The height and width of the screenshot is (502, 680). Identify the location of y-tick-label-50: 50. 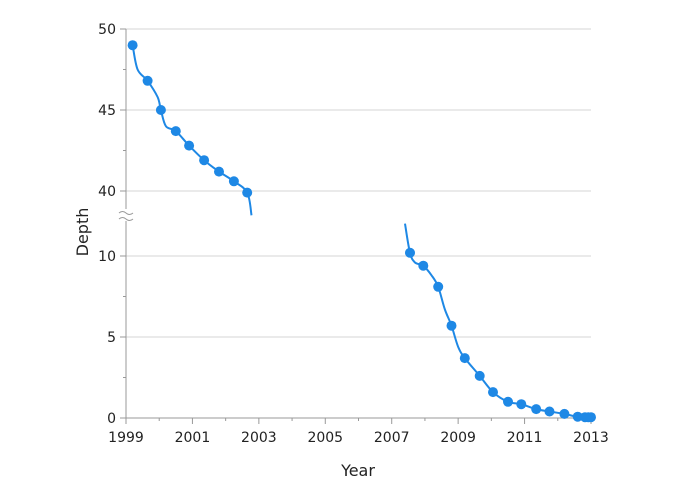
(107, 30).